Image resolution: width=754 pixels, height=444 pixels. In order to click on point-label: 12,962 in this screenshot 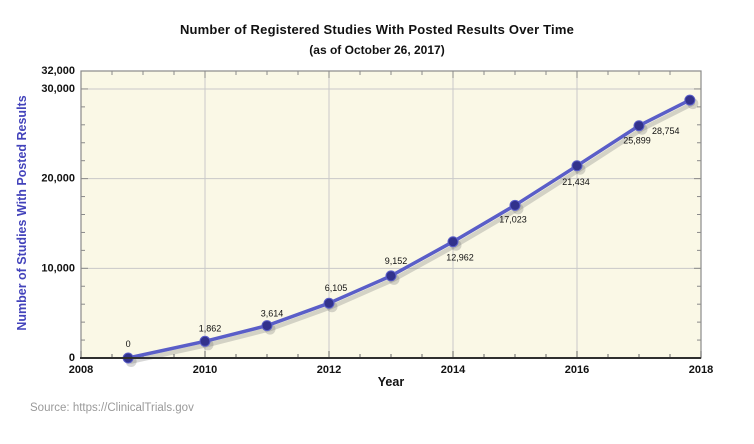, I will do `click(460, 258)`.